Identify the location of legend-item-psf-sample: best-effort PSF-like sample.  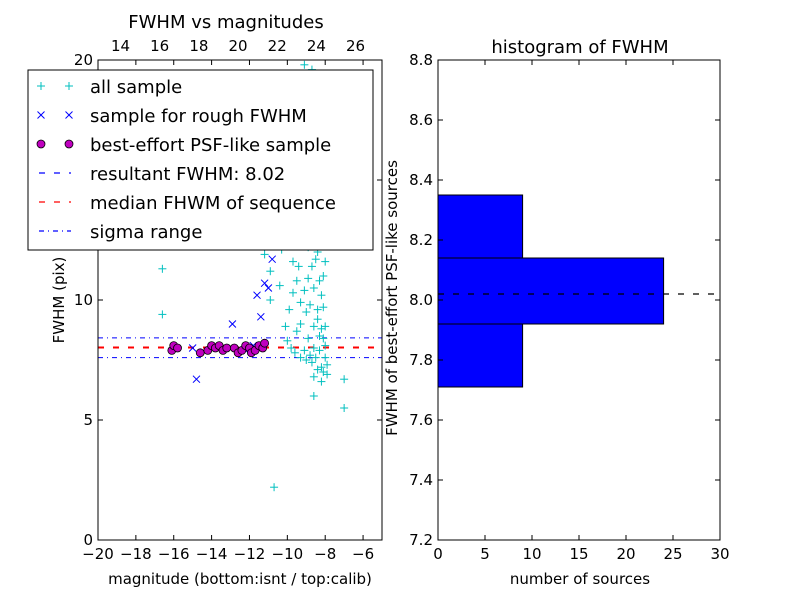
(183, 145).